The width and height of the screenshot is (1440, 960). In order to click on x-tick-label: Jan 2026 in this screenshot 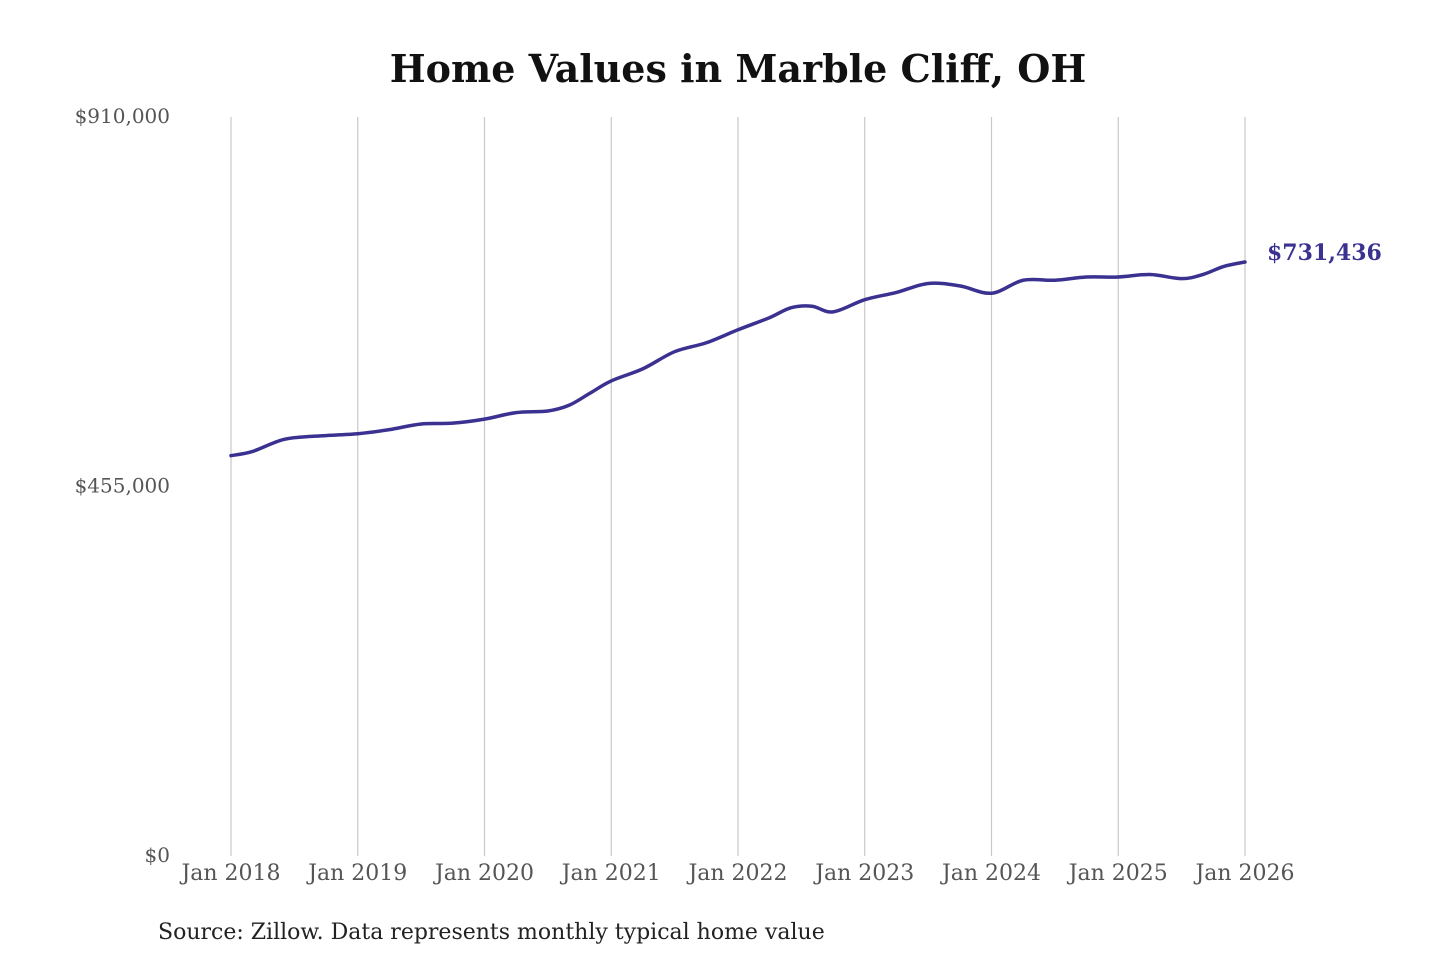, I will do `click(1243, 873)`.